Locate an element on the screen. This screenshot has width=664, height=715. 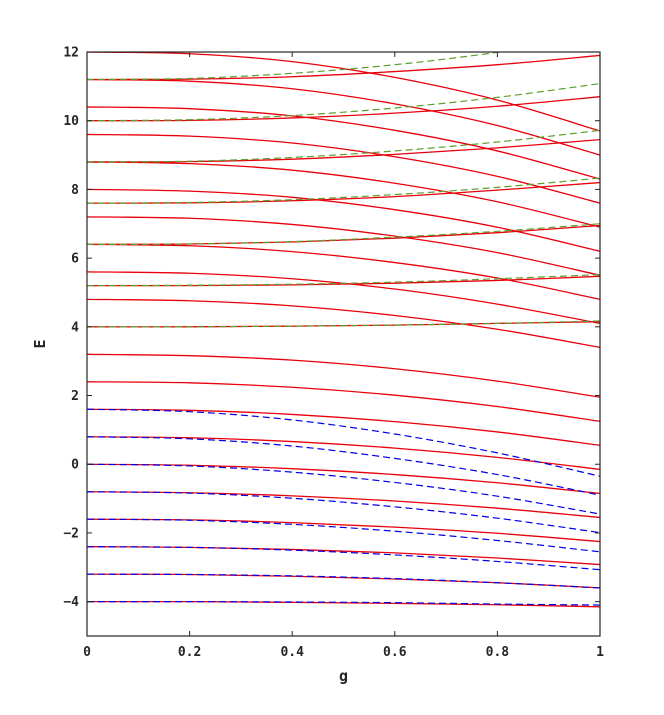
y-tick-label: −4 is located at coordinates (71, 602).